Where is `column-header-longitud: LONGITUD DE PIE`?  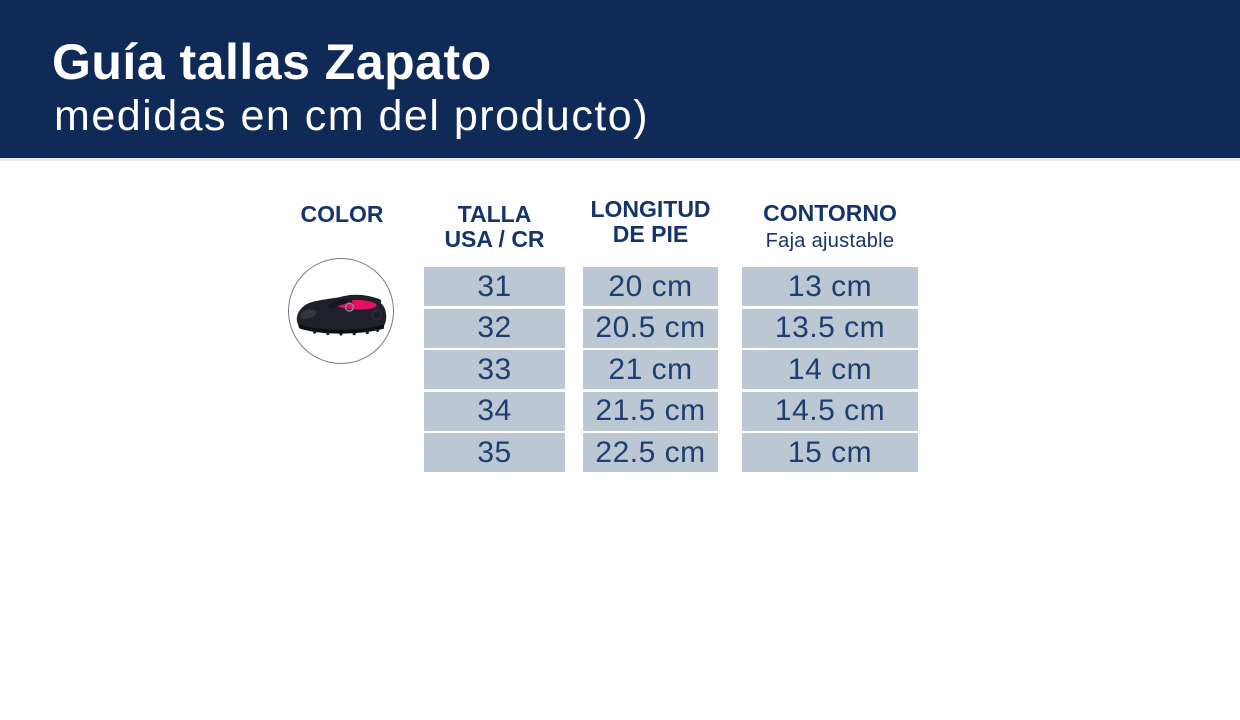 column-header-longitud: LONGITUD DE PIE is located at coordinates (650, 222).